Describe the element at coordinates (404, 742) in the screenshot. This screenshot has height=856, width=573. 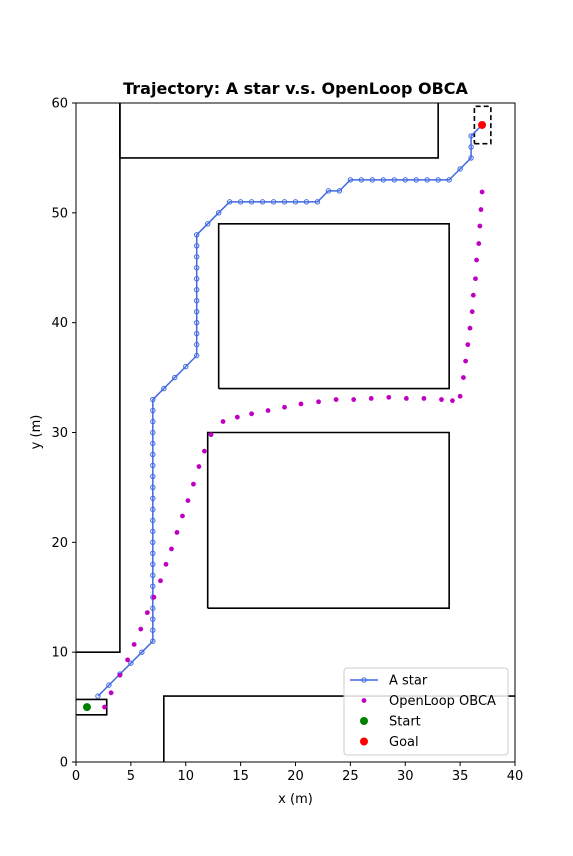
I see `legend-label: Goal` at that location.